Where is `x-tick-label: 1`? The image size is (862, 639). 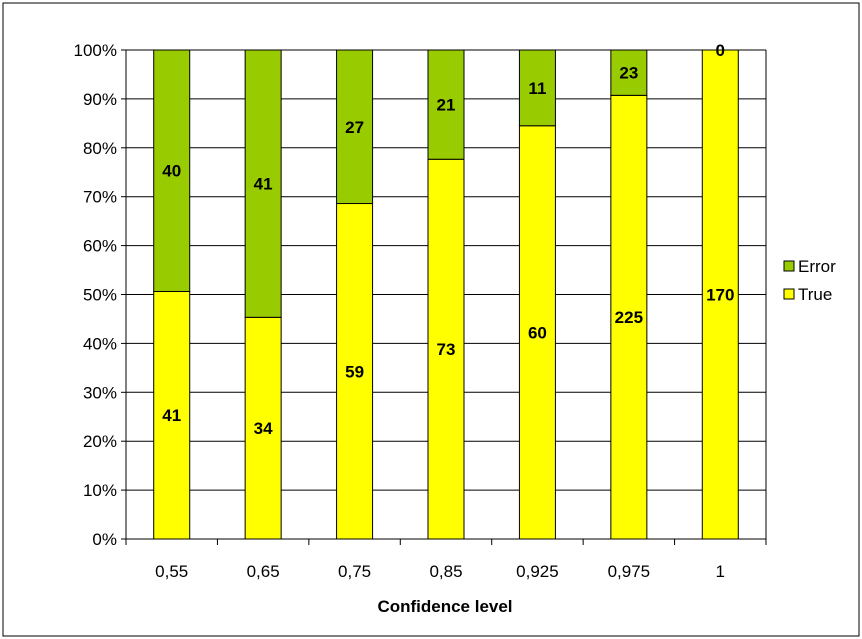 x-tick-label: 1 is located at coordinates (720, 571).